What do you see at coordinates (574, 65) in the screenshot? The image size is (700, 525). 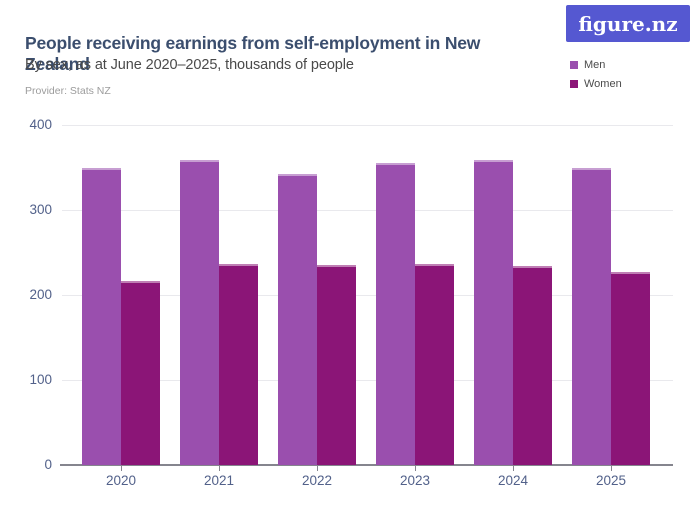 I see `legend-swatch-men` at bounding box center [574, 65].